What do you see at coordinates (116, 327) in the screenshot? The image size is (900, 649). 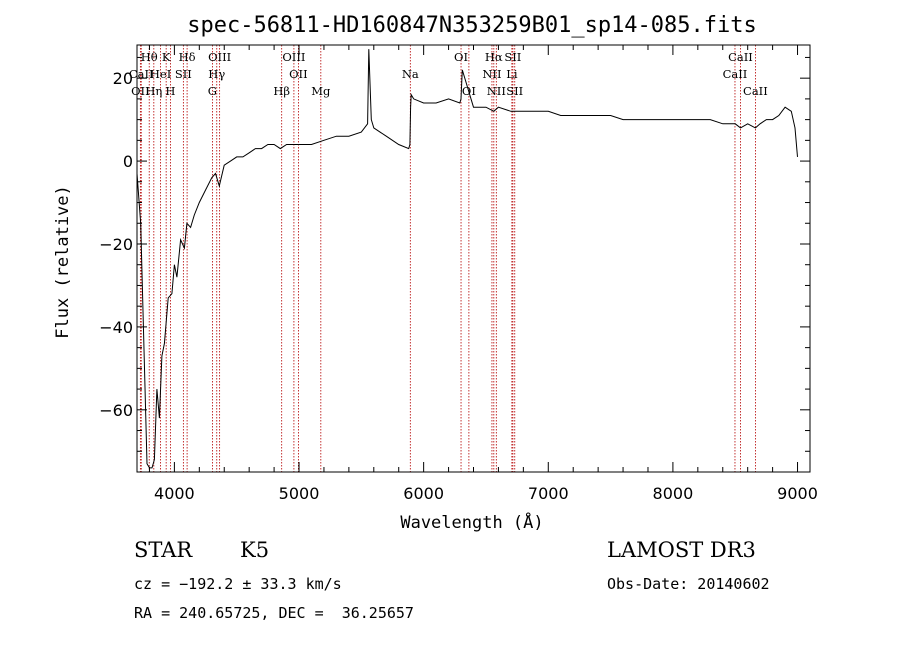 I see `y-tick-label: −40` at bounding box center [116, 327].